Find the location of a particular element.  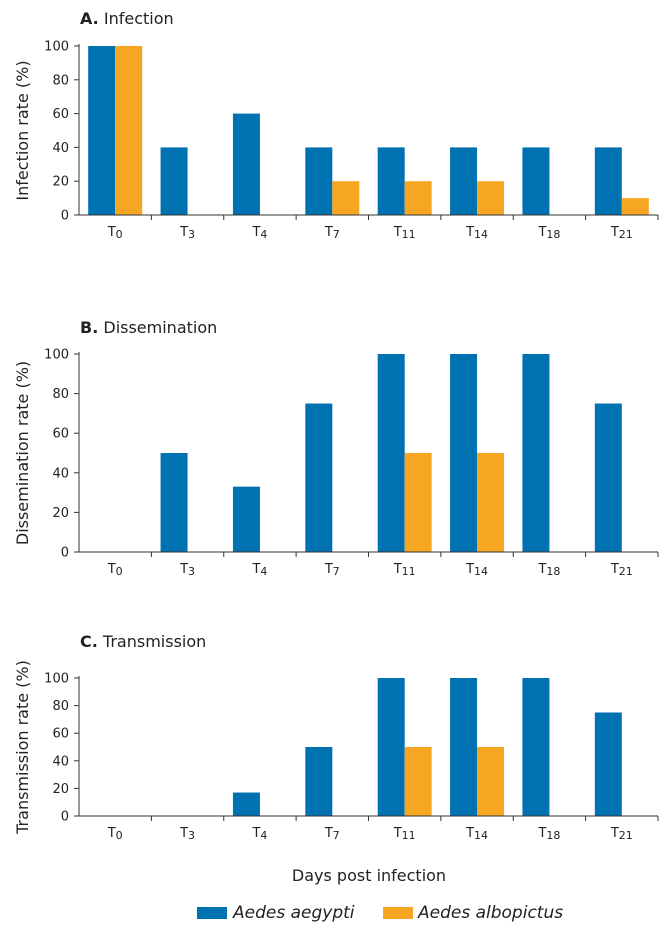

panel-letter: B. is located at coordinates (89, 327).